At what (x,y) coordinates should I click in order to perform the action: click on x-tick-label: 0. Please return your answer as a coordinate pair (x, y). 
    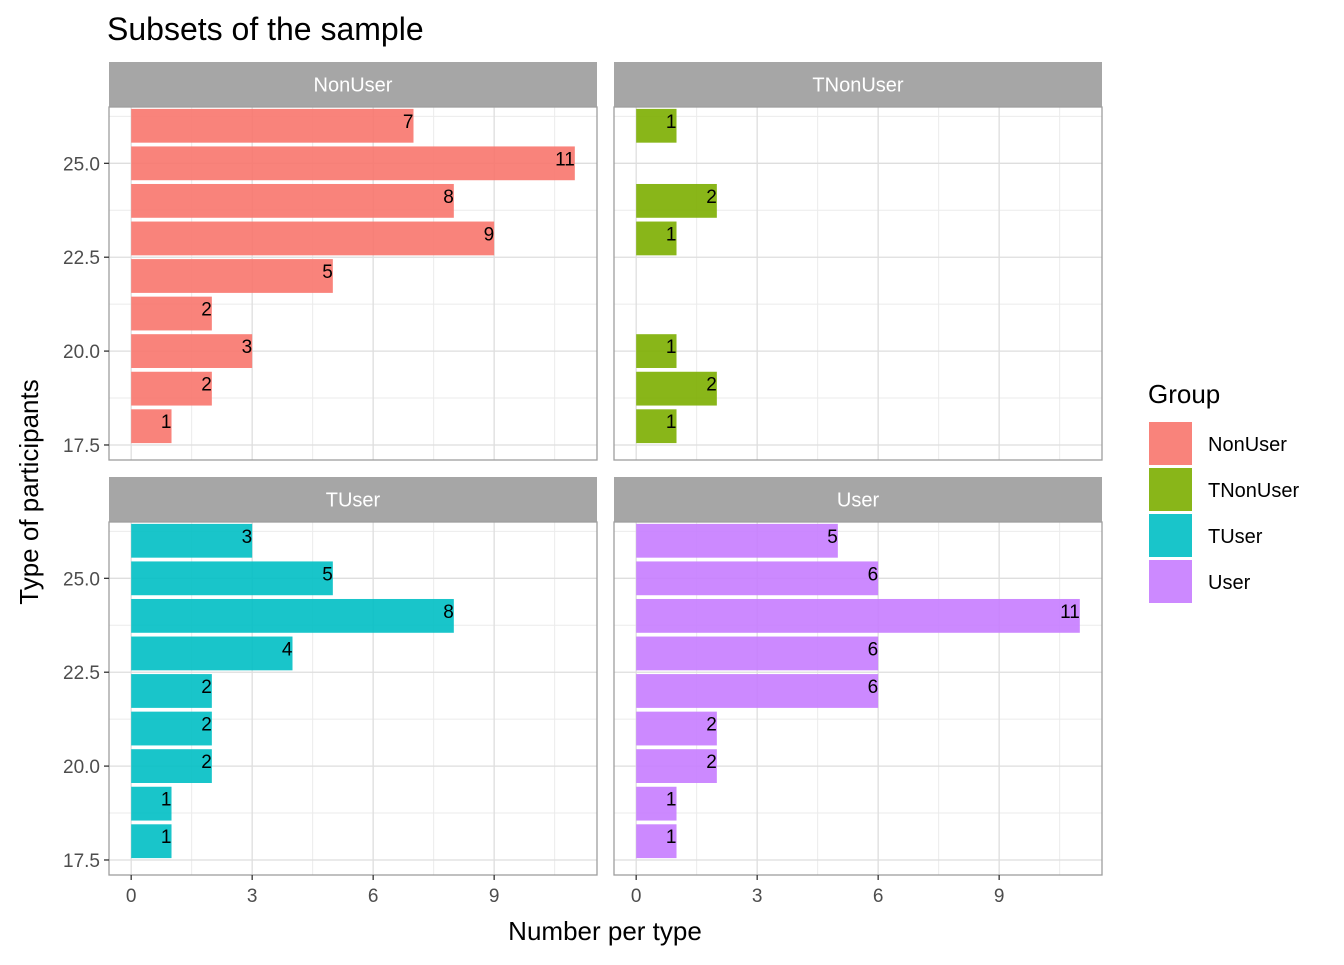
    Looking at the image, I should click on (131, 896).